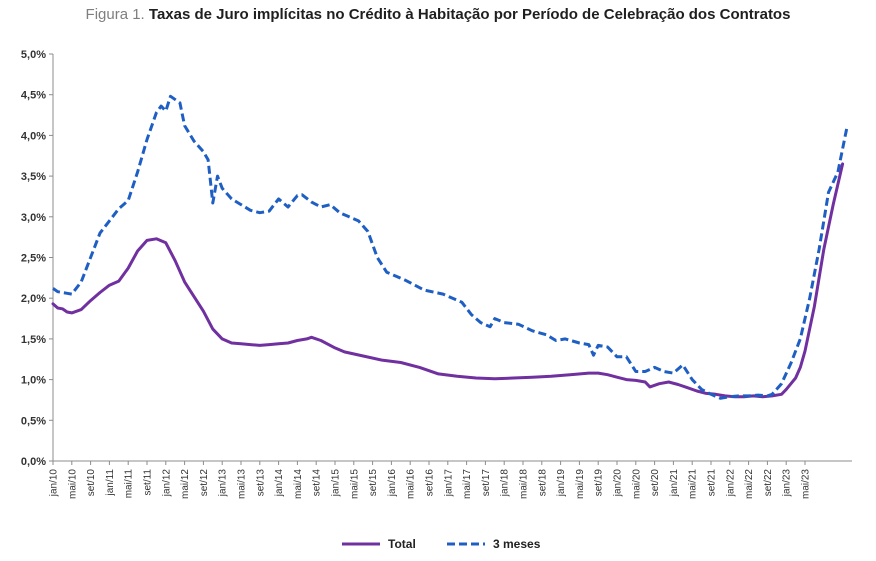 The height and width of the screenshot is (561, 876). What do you see at coordinates (402, 544) in the screenshot?
I see `legend-label-total: Total` at bounding box center [402, 544].